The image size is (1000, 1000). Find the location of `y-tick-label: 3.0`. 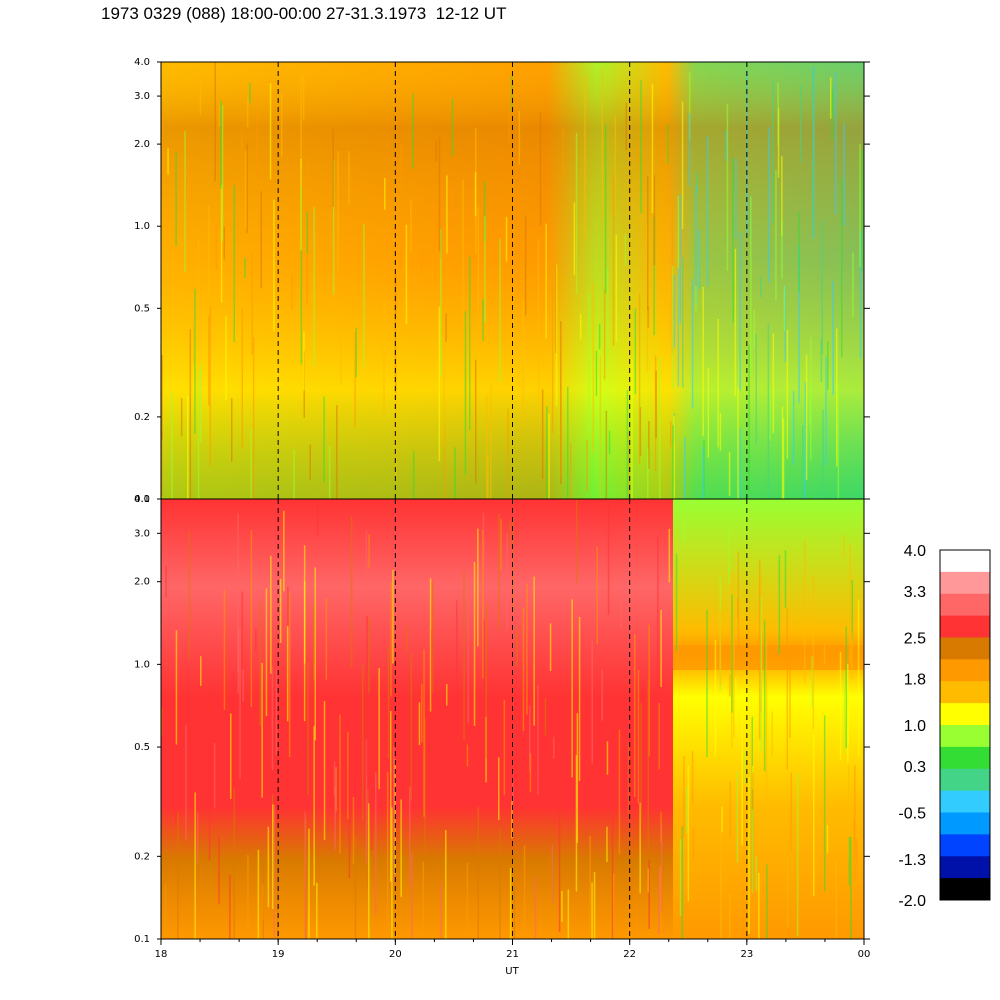

y-tick-label: 3.0 is located at coordinates (142, 96).